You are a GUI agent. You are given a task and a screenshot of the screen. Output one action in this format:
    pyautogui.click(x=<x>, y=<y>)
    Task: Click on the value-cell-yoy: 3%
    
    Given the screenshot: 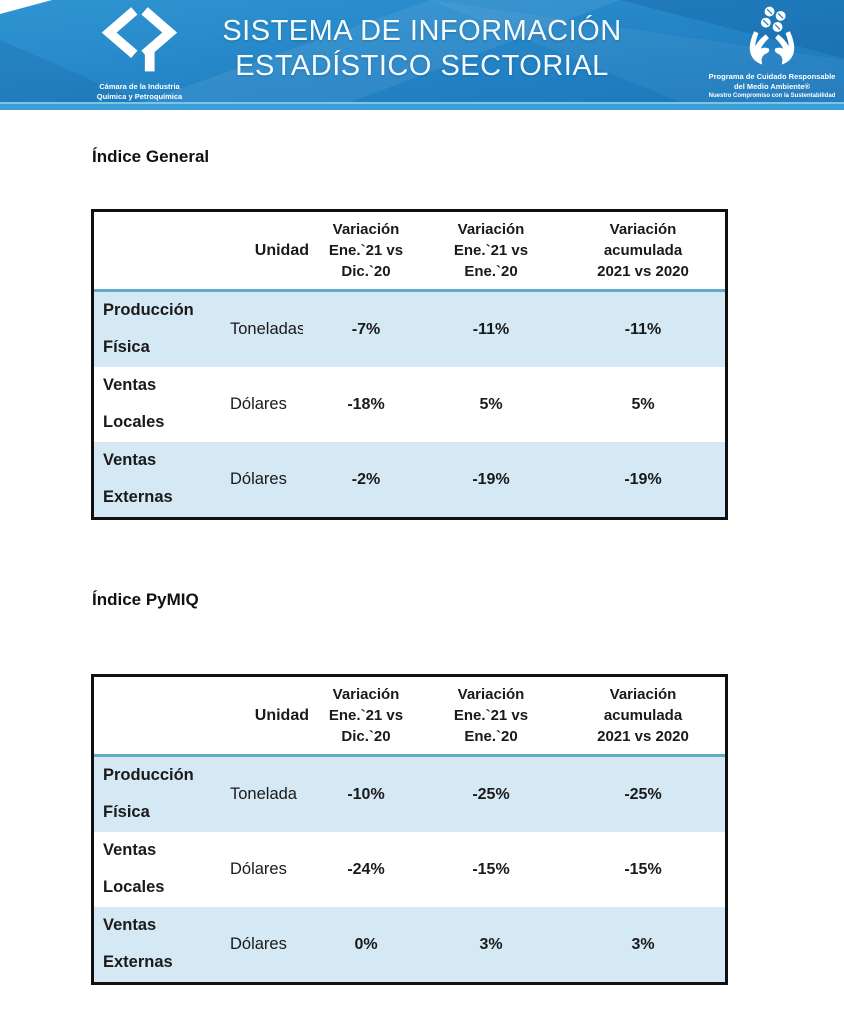 What is the action you would take?
    pyautogui.click(x=491, y=944)
    